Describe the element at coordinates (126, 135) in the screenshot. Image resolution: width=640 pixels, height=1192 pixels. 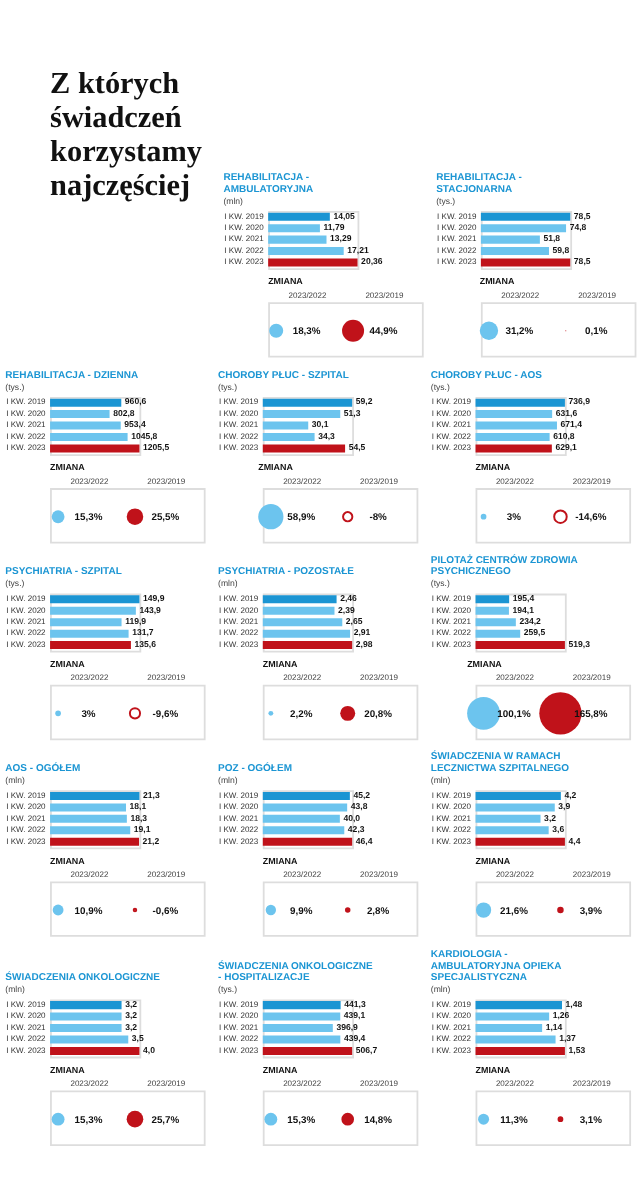
I see `text: Z których świadczeń korzystamy najczęściej` at that location.